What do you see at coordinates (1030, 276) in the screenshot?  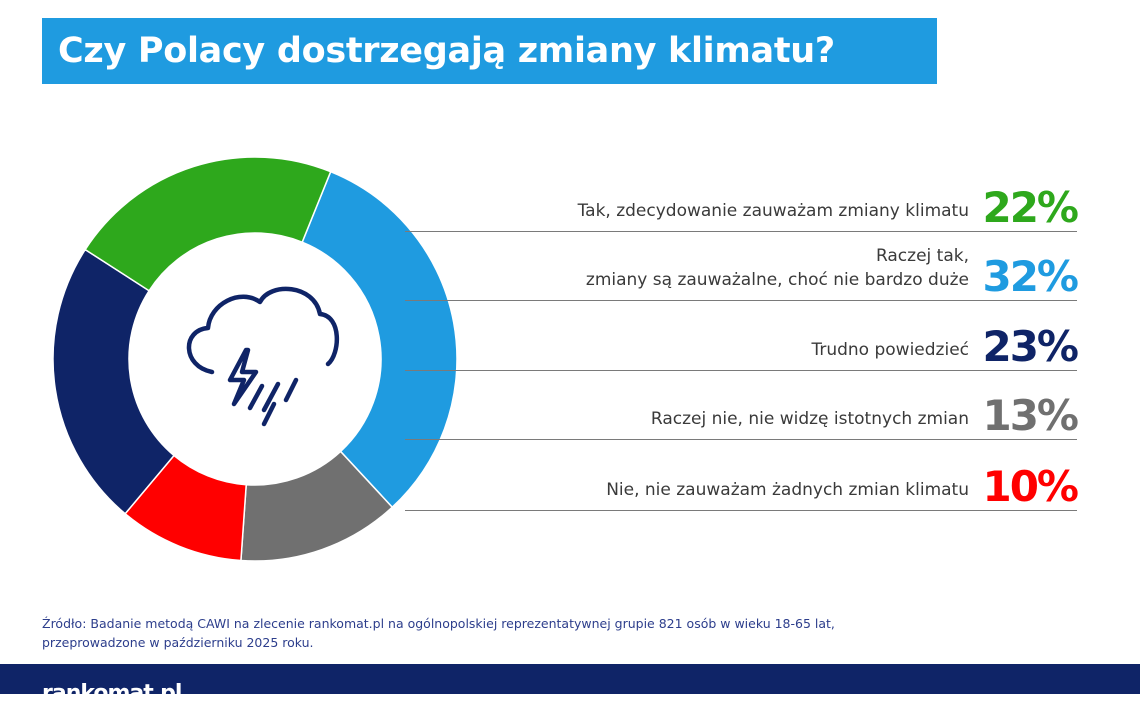 I see `data-label: 32%` at bounding box center [1030, 276].